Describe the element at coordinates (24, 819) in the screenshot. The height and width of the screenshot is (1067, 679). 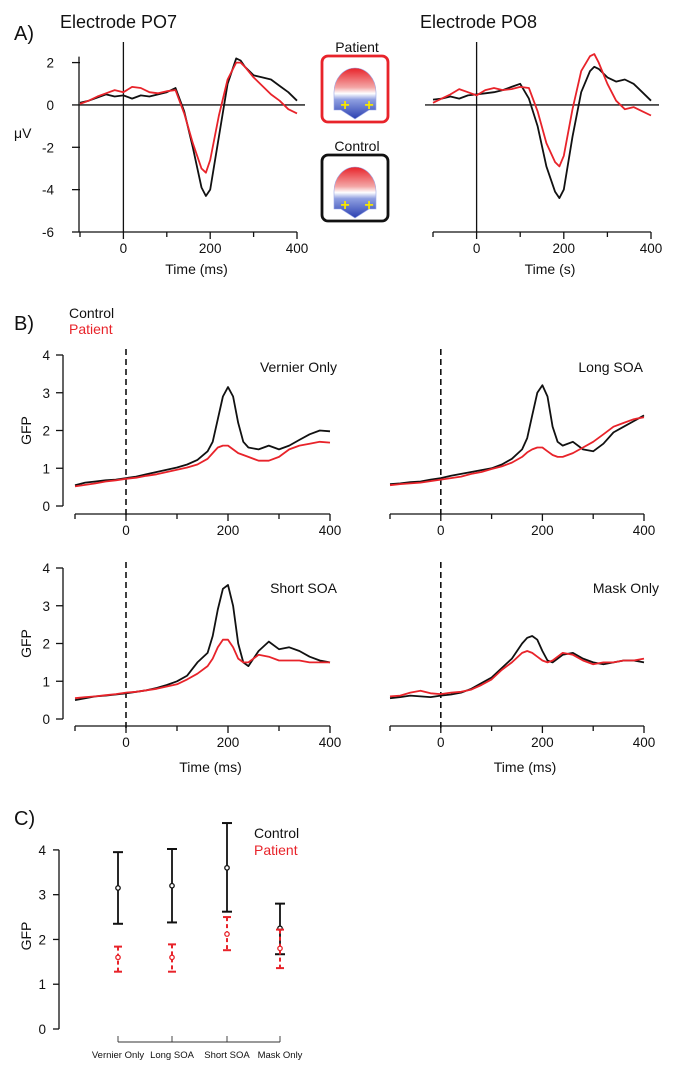
I see `panel-c-letter: C)` at that location.